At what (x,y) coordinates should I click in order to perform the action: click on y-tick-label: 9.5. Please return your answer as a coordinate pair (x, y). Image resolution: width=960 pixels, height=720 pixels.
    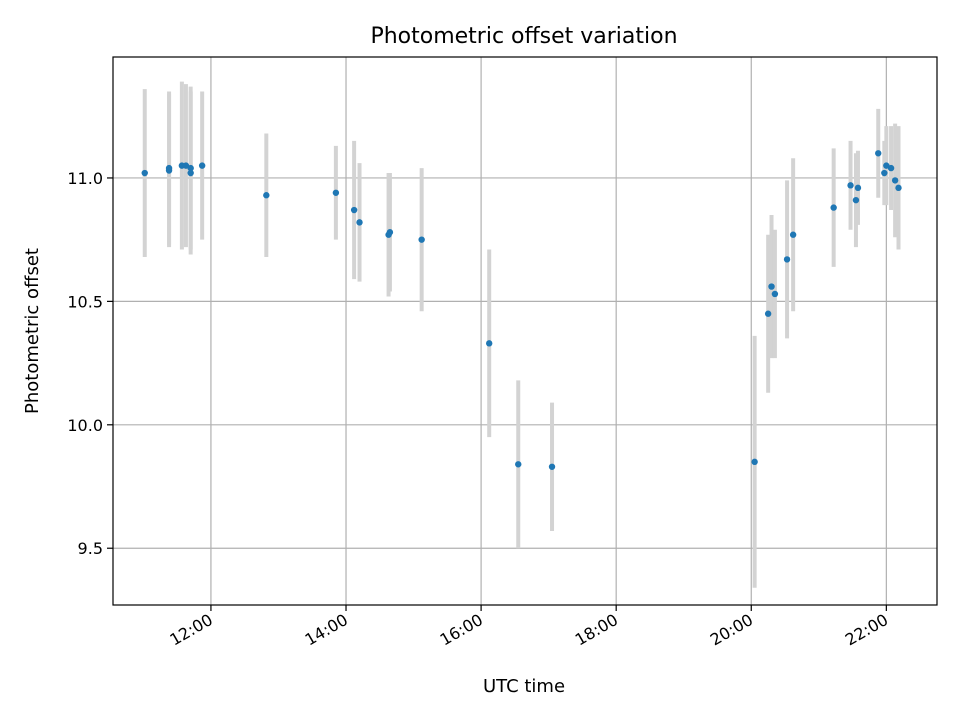
    Looking at the image, I should click on (90, 548).